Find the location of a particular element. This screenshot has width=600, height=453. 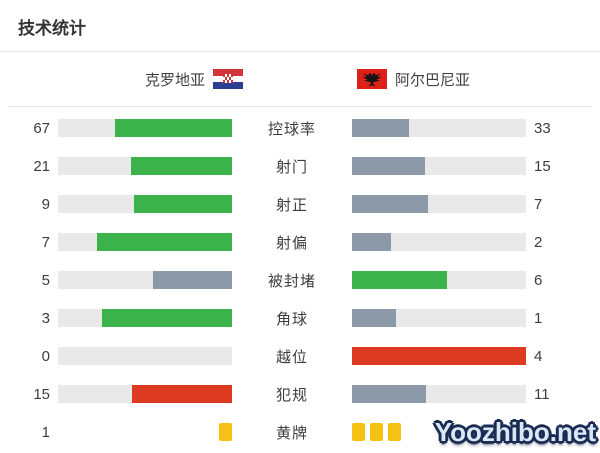

away-stat-value: 7 is located at coordinates (538, 204).